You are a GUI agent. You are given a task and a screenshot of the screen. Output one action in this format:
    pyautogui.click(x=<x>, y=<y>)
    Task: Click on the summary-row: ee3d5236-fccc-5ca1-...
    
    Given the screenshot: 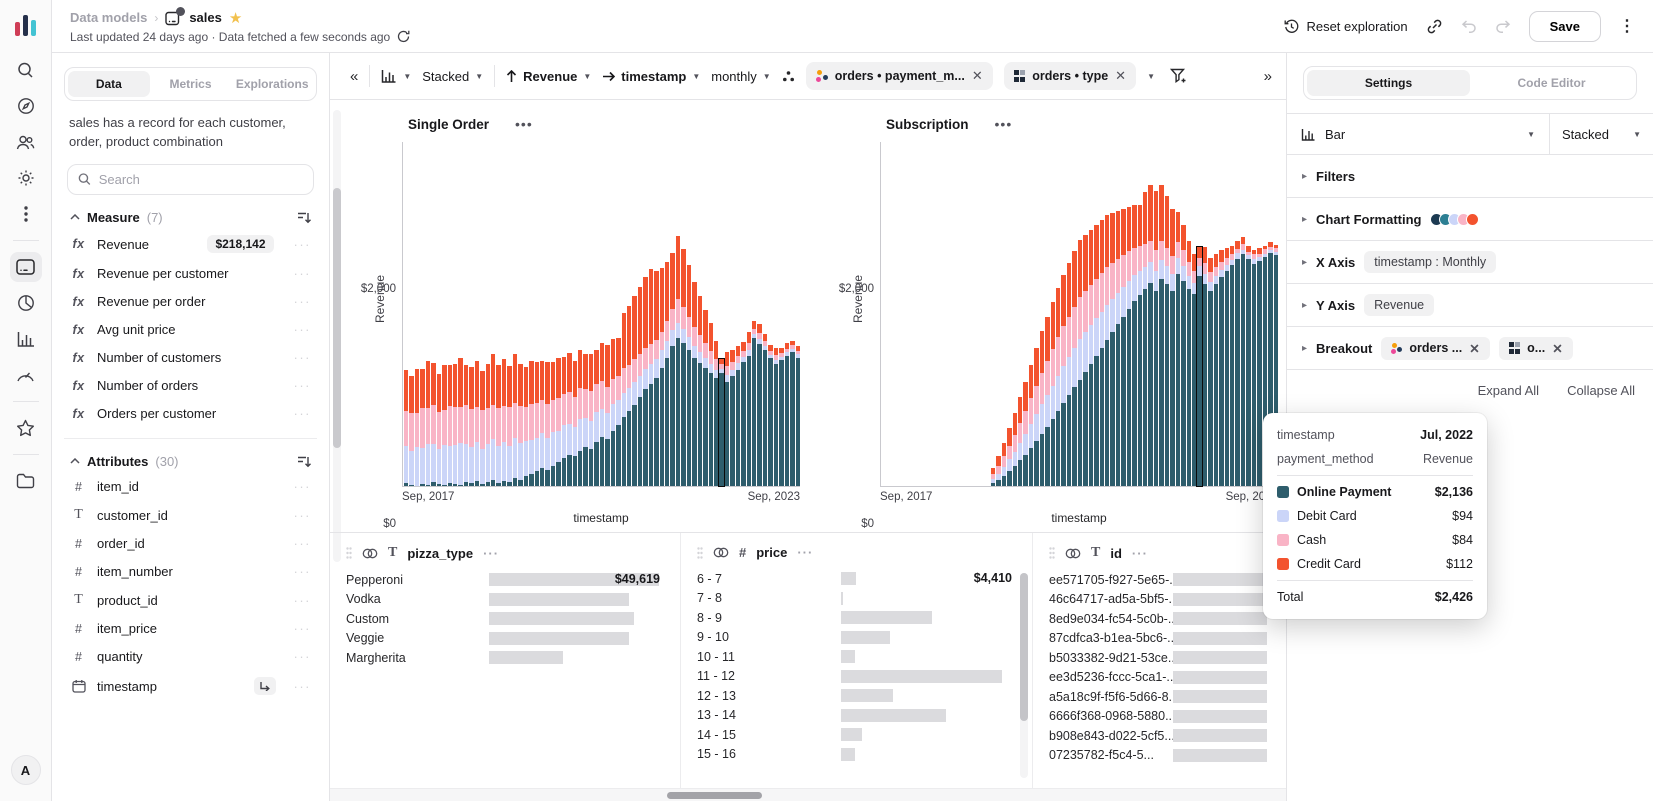 What is the action you would take?
    pyautogui.click(x=1159, y=678)
    